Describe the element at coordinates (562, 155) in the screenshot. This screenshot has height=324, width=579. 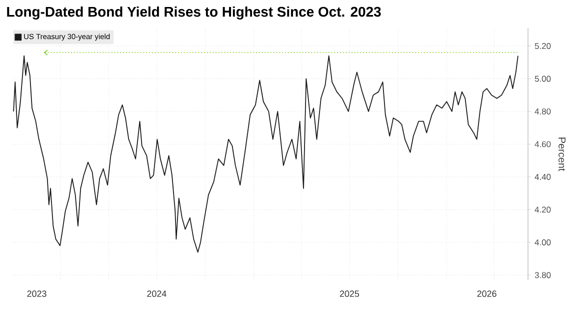
I see `y-axis-title: Percent` at that location.